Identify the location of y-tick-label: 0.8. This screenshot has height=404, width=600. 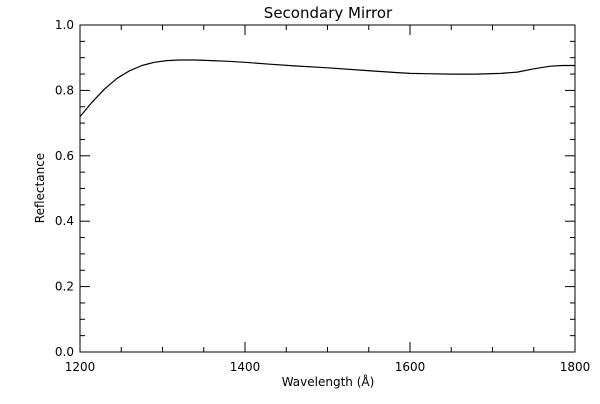
(64, 90).